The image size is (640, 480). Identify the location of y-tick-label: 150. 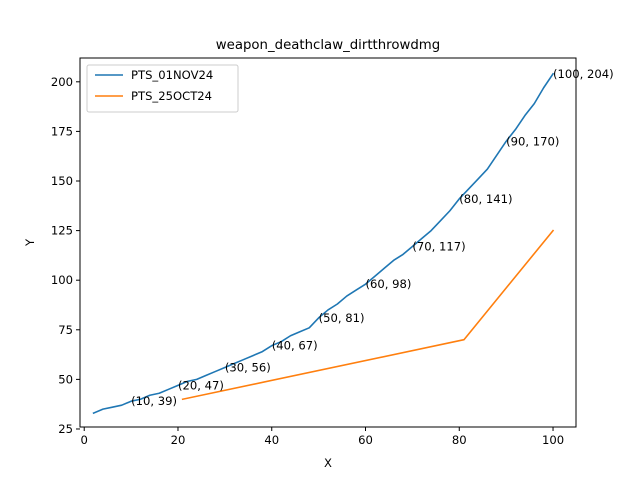
(62, 181).